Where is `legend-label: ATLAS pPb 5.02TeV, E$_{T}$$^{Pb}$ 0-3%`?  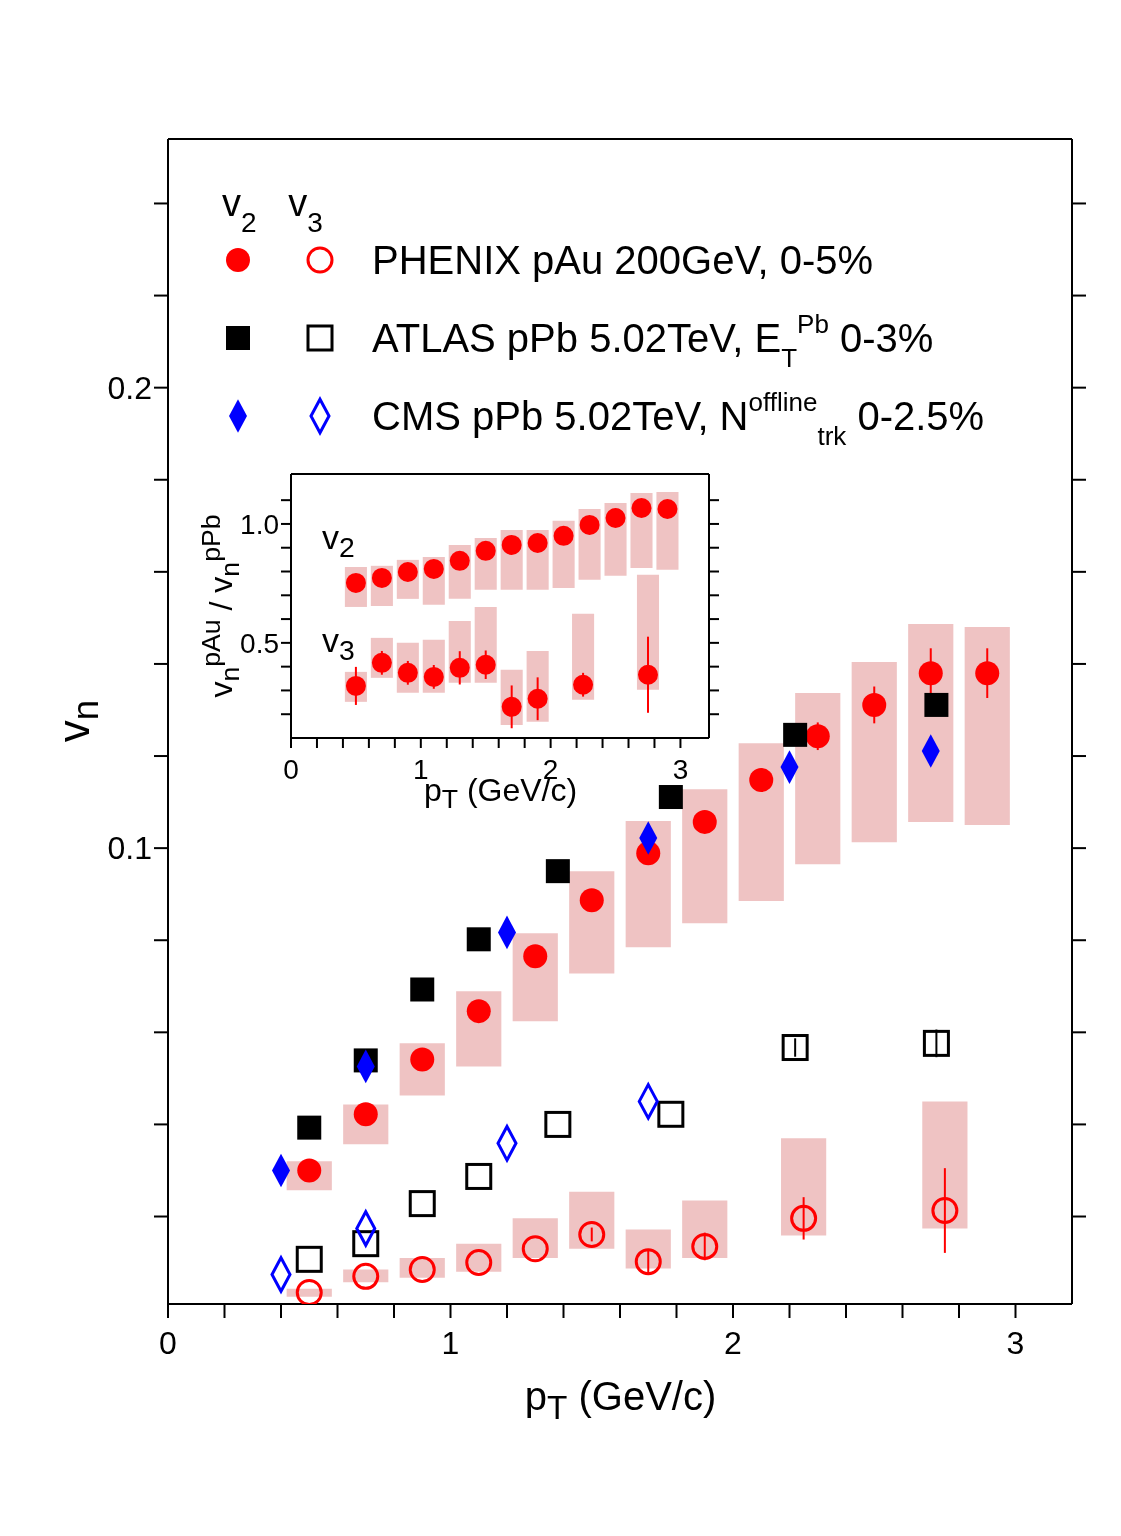
legend-label: ATLAS pPb 5.02TeV, E$_{T}$$^{Pb}$ 0-3% is located at coordinates (653, 341).